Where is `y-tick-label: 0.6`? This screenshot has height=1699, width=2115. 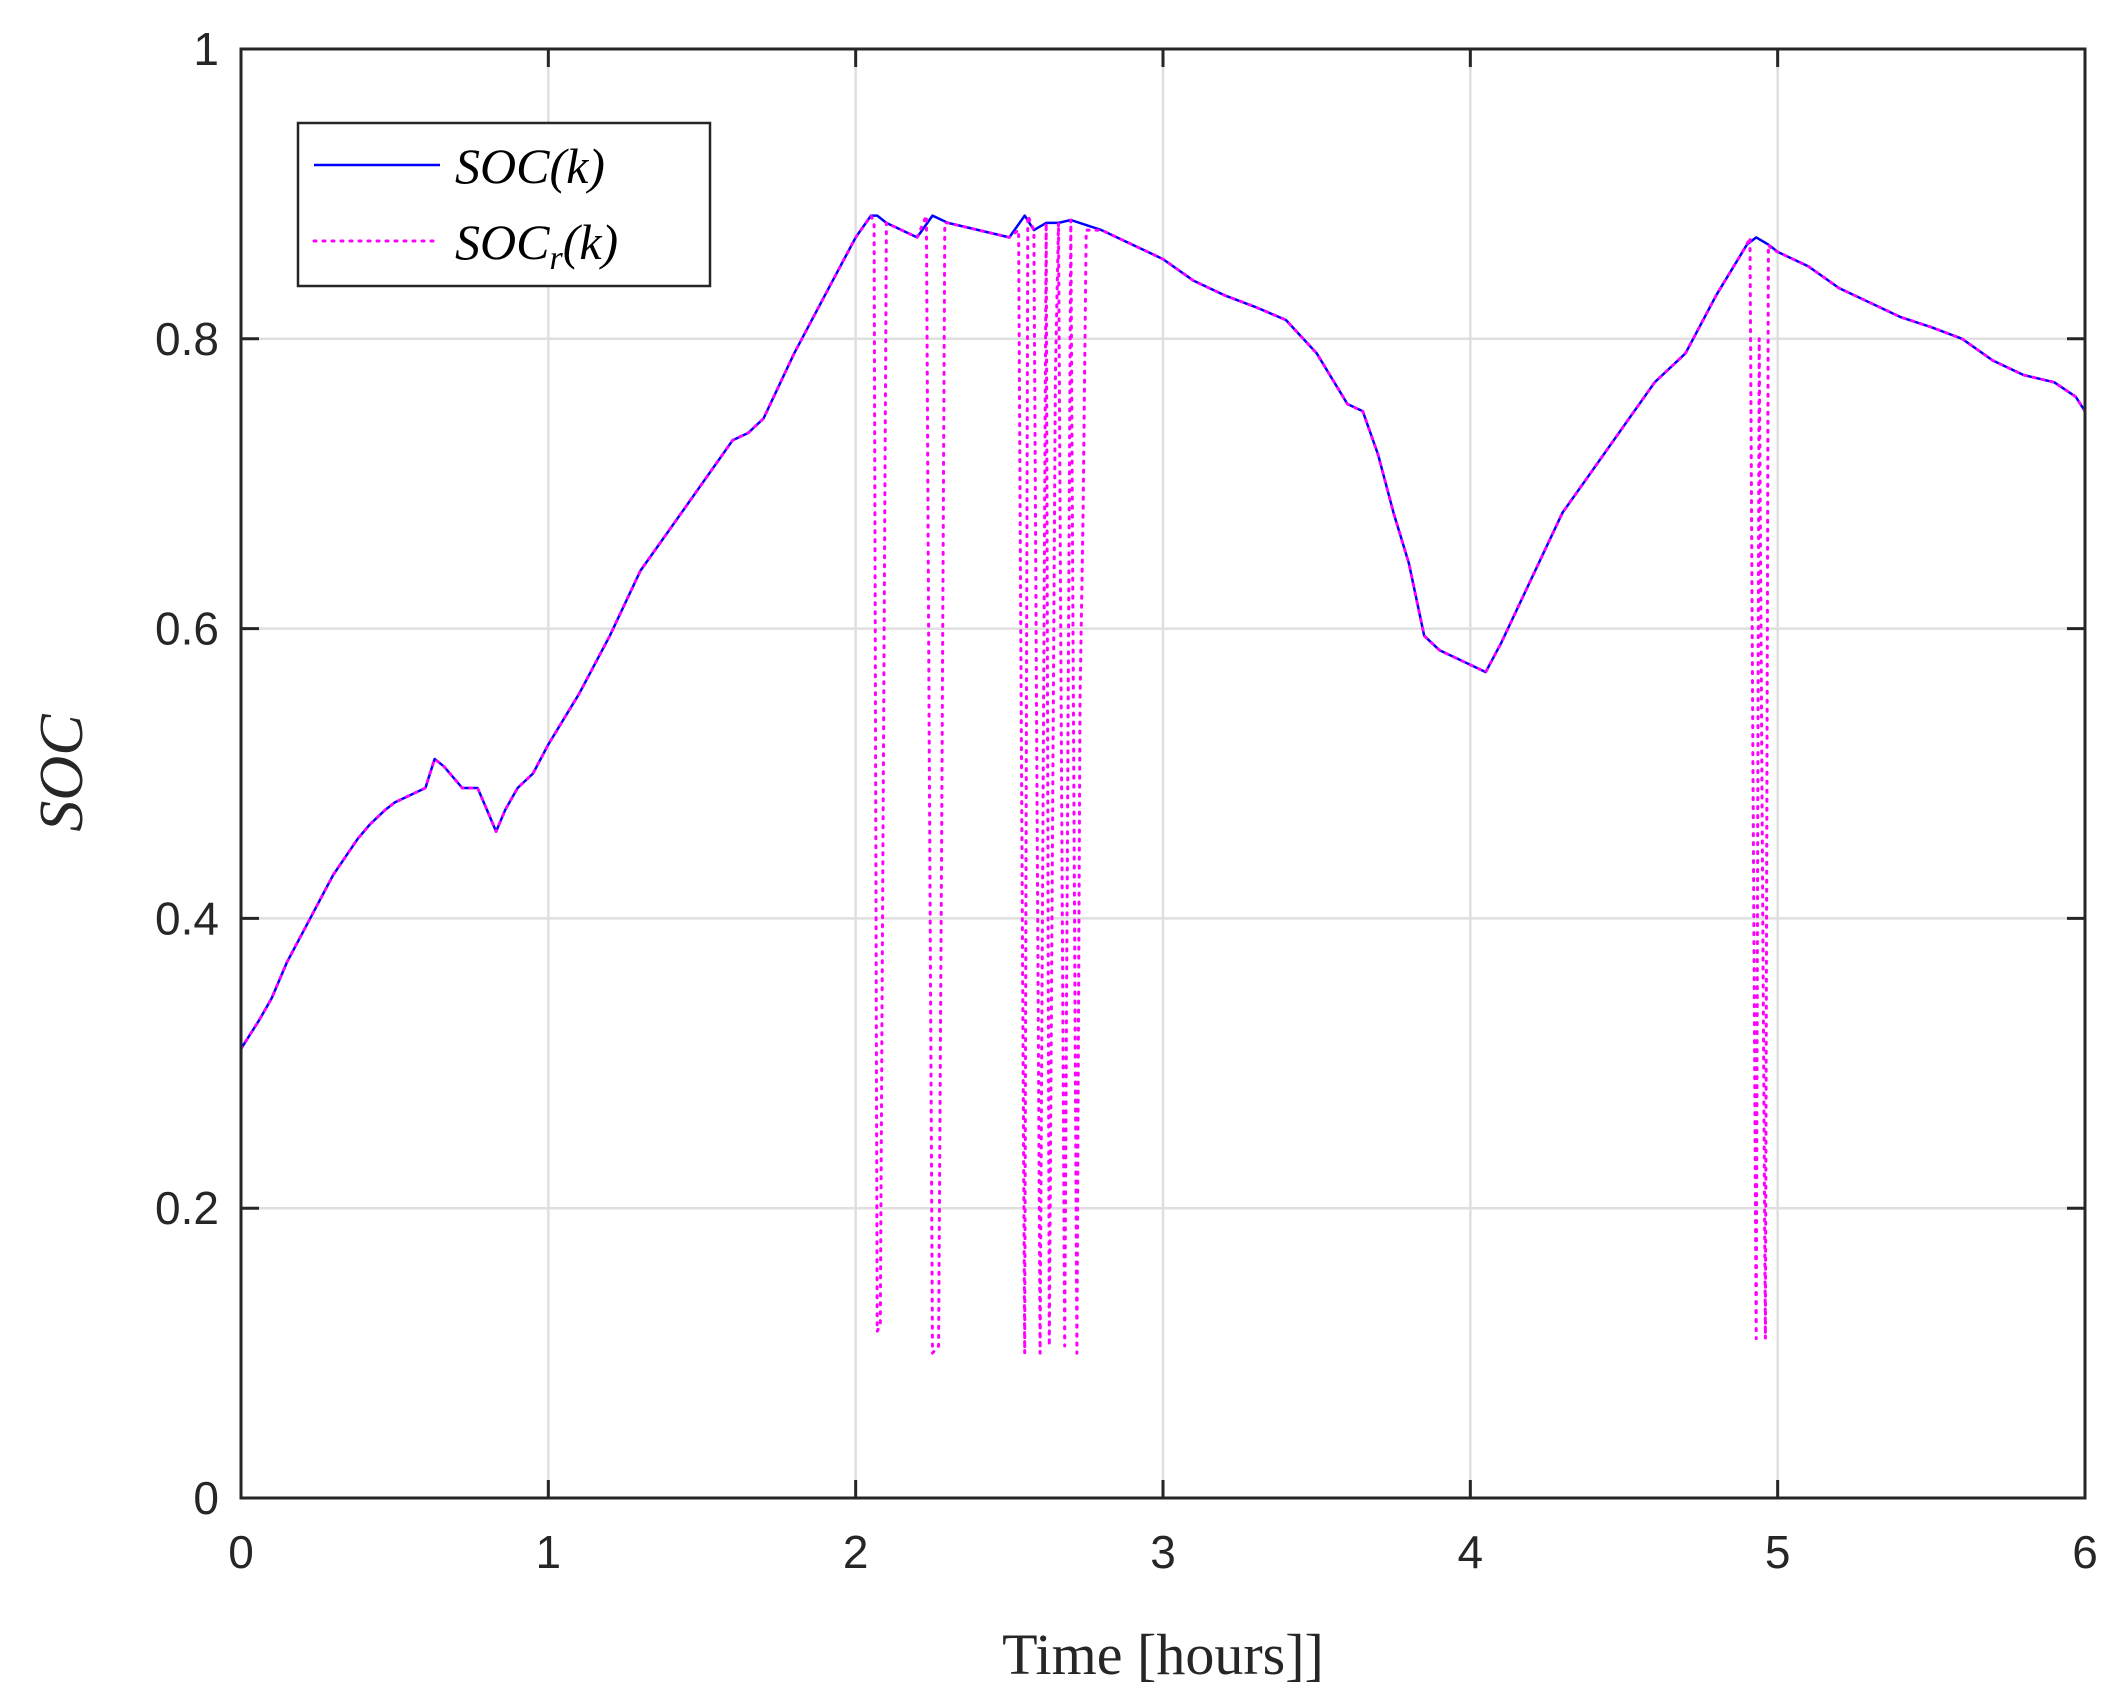 y-tick-label: 0.6 is located at coordinates (187, 629).